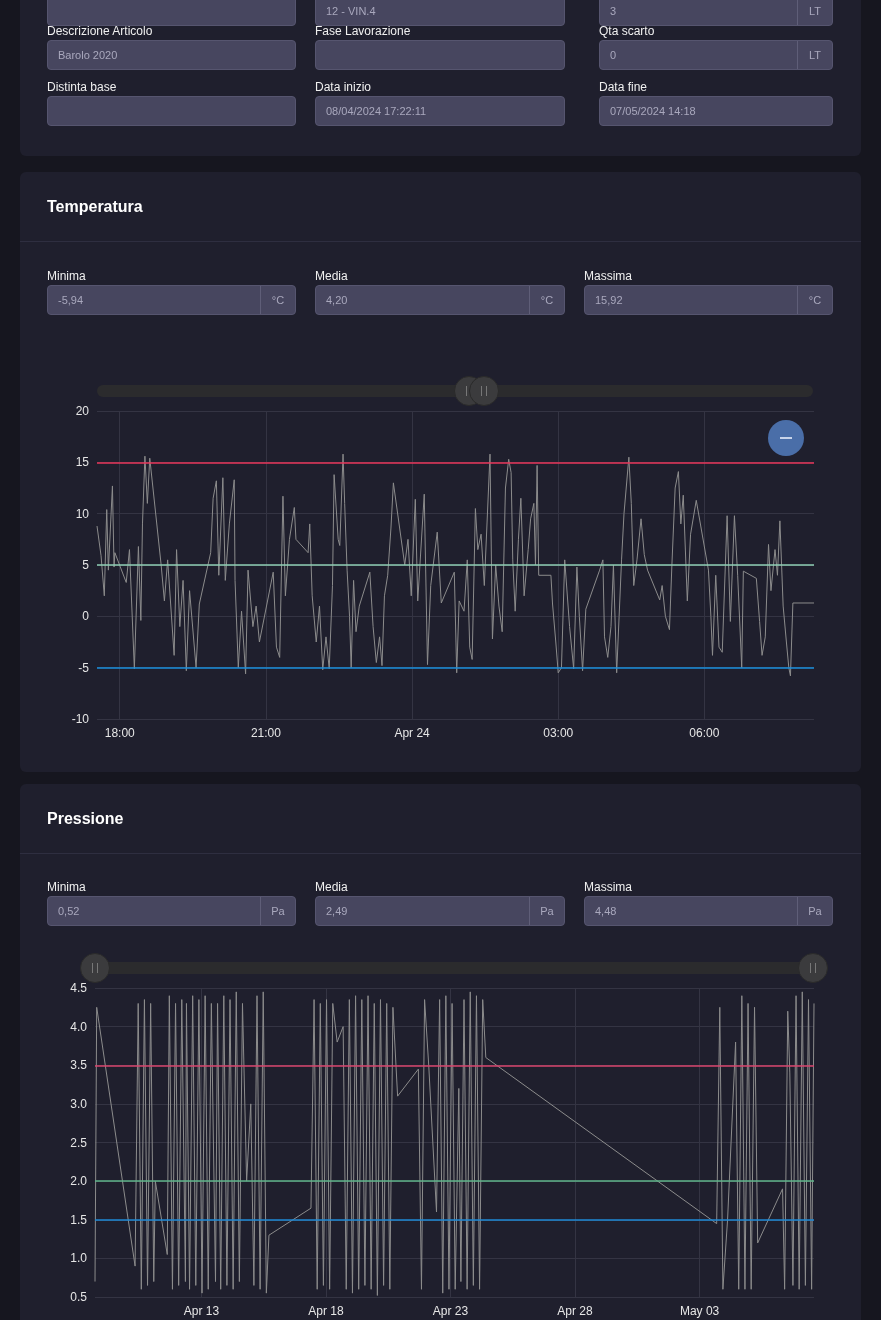  Describe the element at coordinates (82, 462) in the screenshot. I see `y-tick-label: 15` at that location.